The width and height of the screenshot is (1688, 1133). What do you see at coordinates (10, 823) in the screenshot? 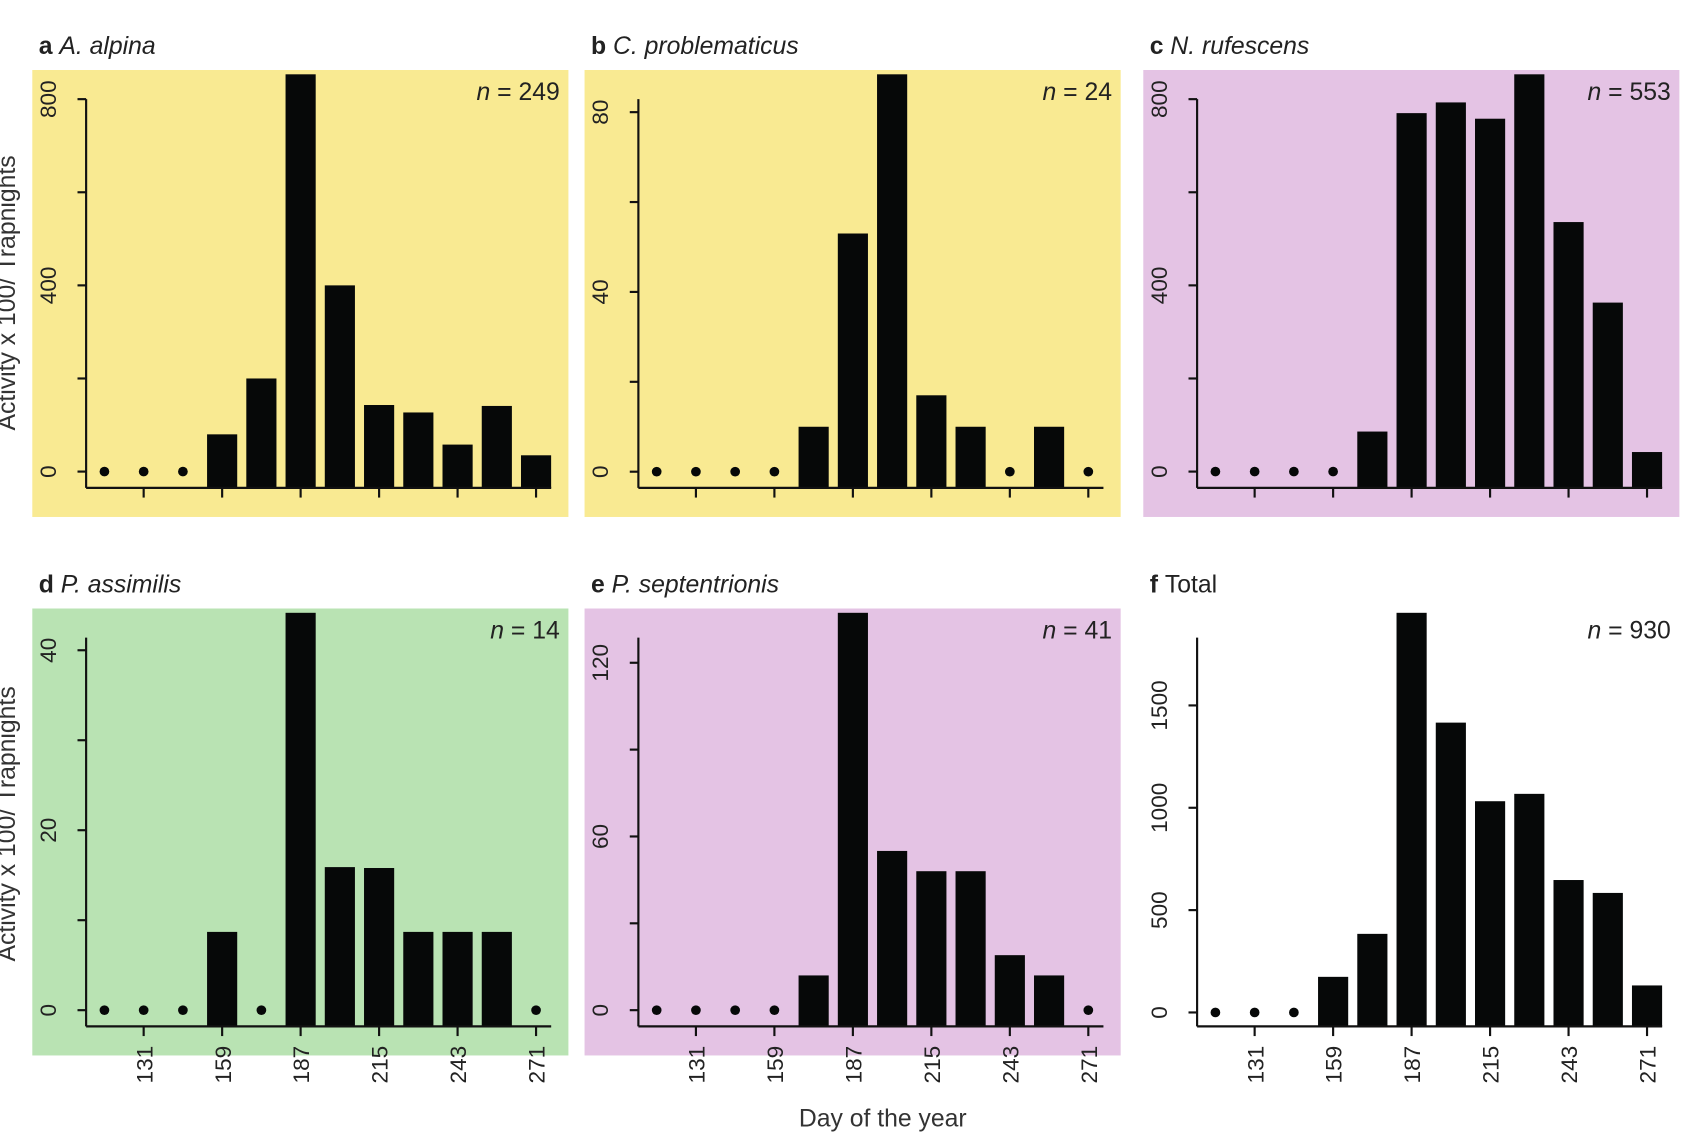
I see `y-axis-label-bottom: Activity x 100/ Trapnights` at bounding box center [10, 823].